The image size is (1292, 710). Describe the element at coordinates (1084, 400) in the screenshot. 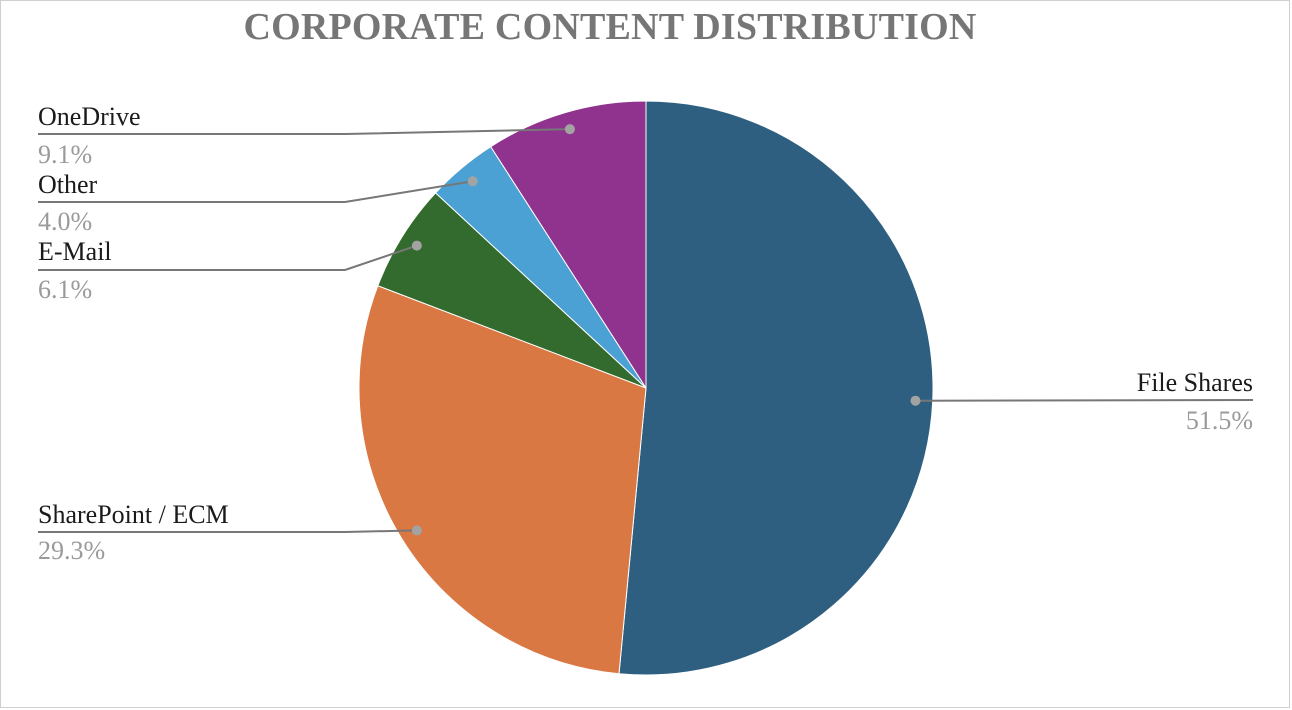

I see `leader-line-file-shares` at that location.